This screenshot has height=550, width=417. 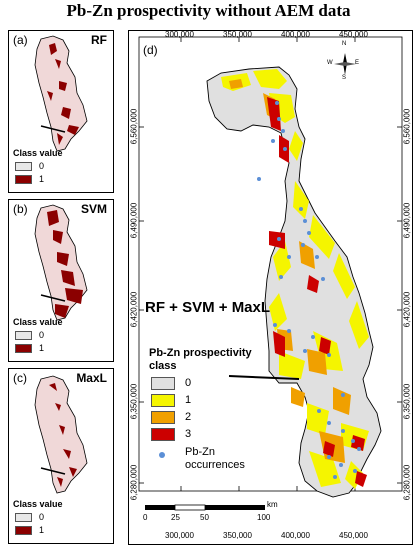 What do you see at coordinates (353, 535) in the screenshot?
I see `x-tick-bottom-3: 450,000` at bounding box center [353, 535].